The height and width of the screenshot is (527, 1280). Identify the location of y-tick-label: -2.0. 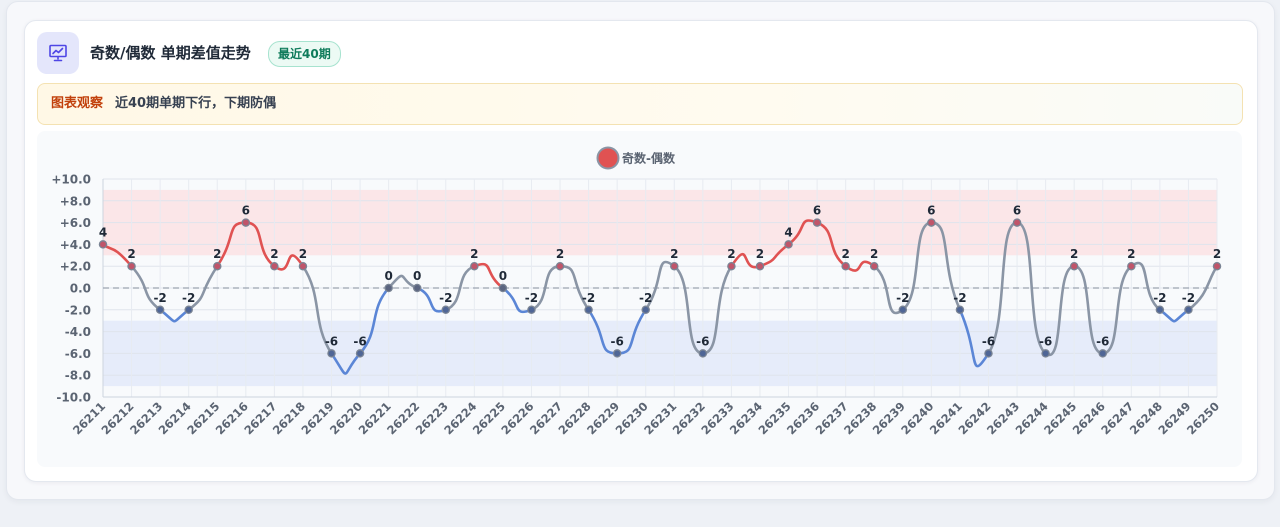
(78, 310).